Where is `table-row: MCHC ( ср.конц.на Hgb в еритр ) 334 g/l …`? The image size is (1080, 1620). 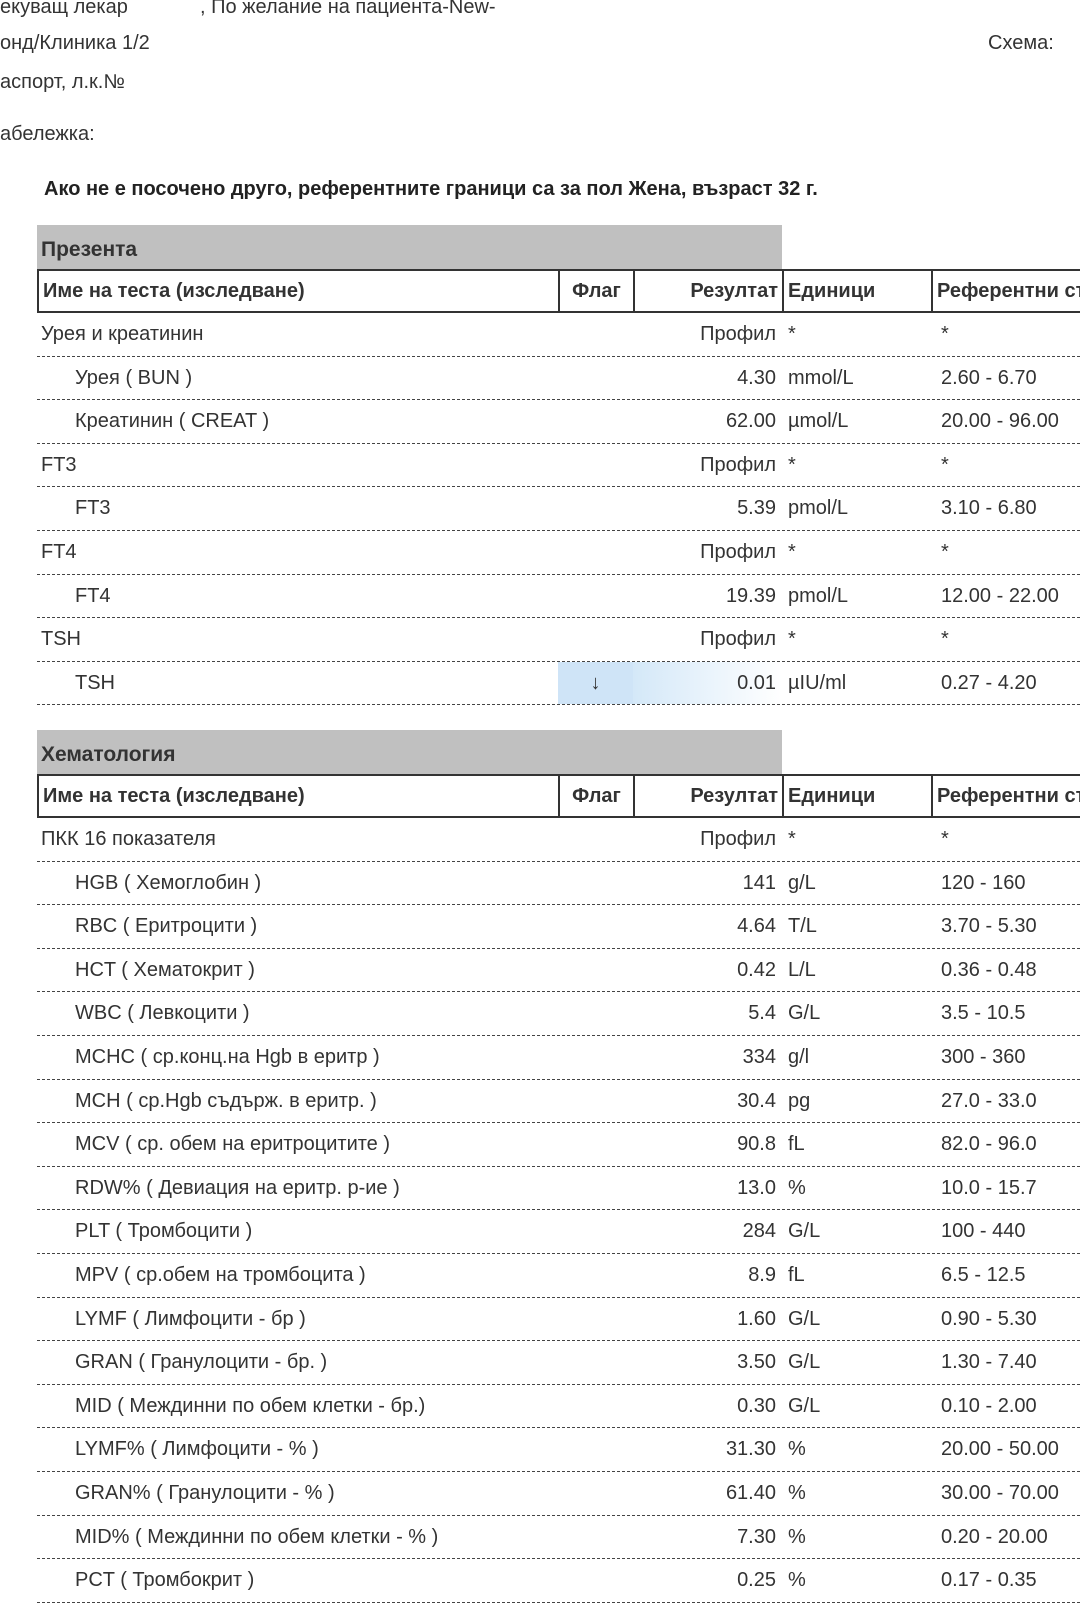 table-row: MCHC ( ср.конц.на Hgb в еритр ) 334 g/l … is located at coordinates (558, 1058).